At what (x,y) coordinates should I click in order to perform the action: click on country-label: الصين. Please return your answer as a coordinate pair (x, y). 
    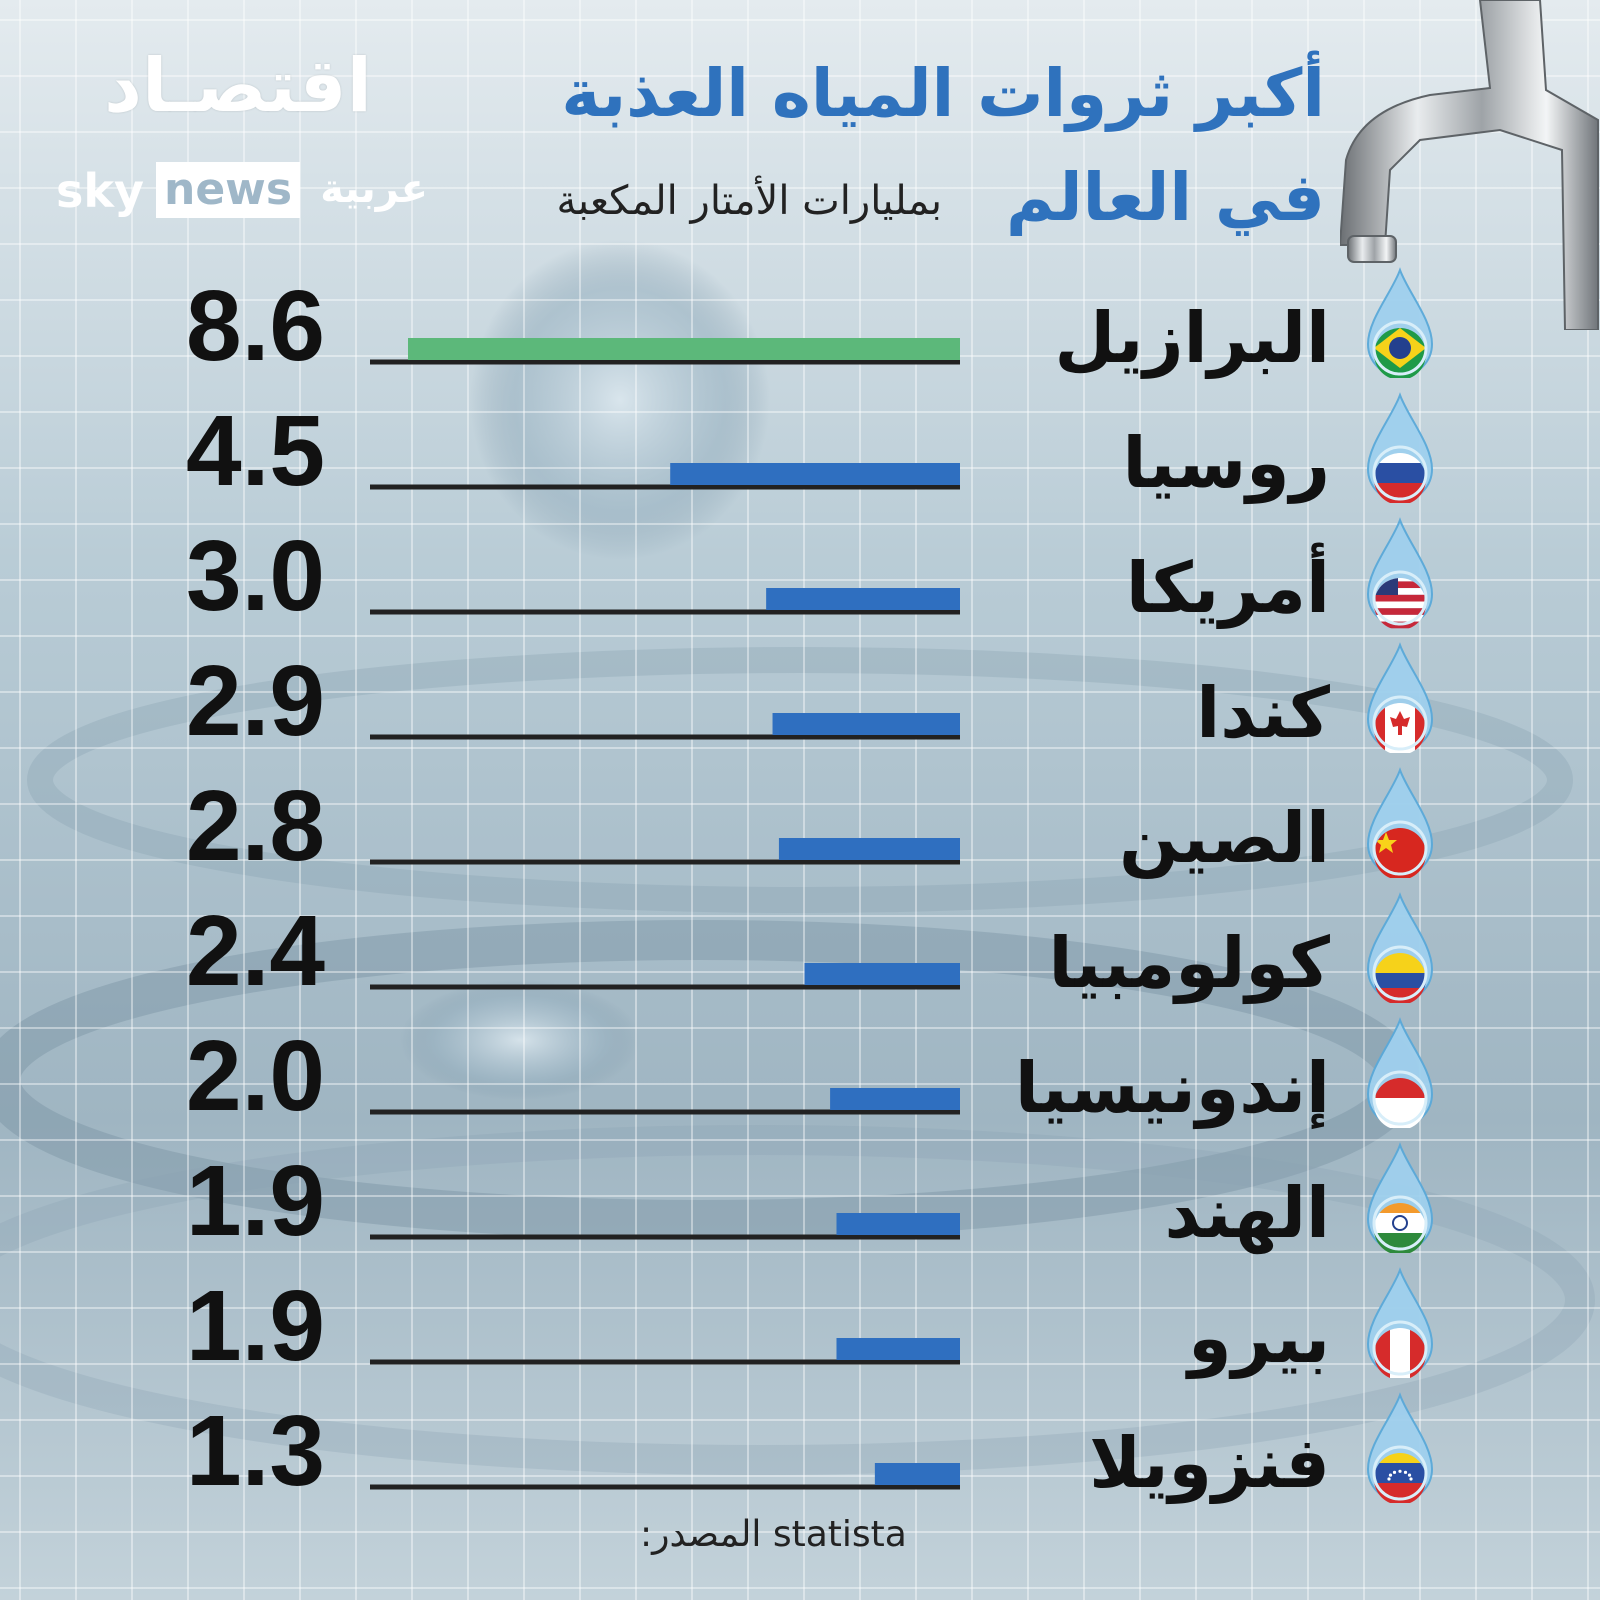
    Looking at the image, I should click on (1224, 838).